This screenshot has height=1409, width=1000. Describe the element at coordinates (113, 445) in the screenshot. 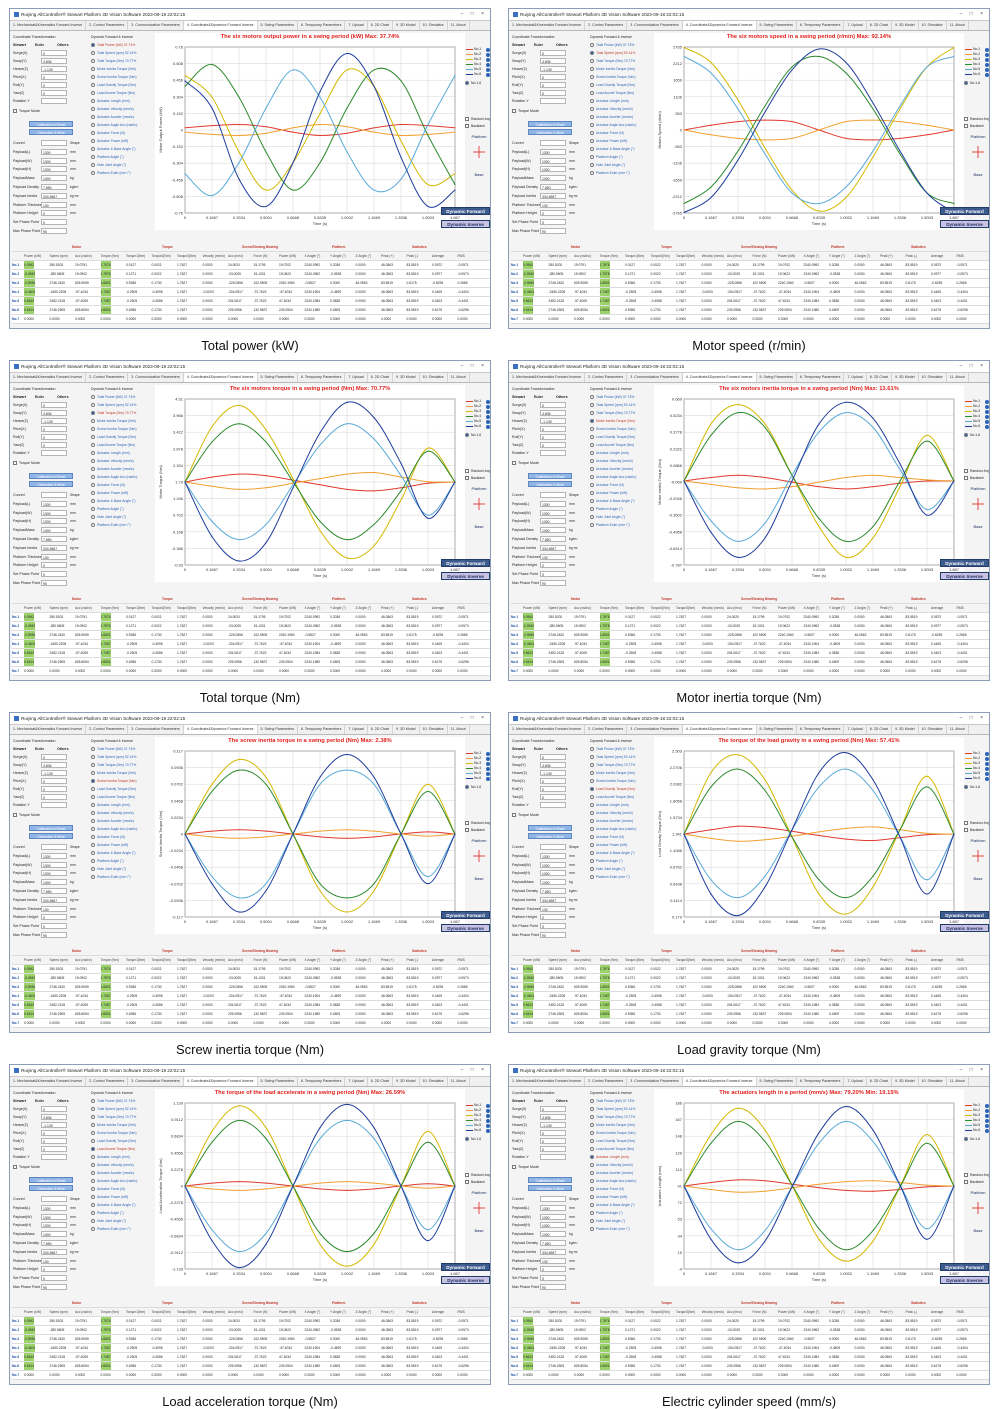

I see `dynamic-option-radio: Load Accele Torque (Nm)` at that location.